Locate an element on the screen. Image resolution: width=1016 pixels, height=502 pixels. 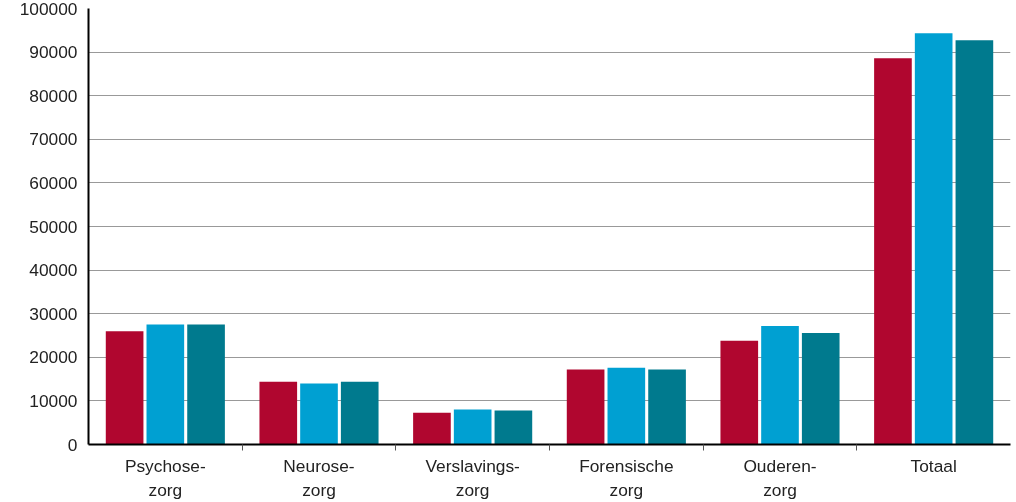
y-tick-label: 50000 is located at coordinates (53, 226).